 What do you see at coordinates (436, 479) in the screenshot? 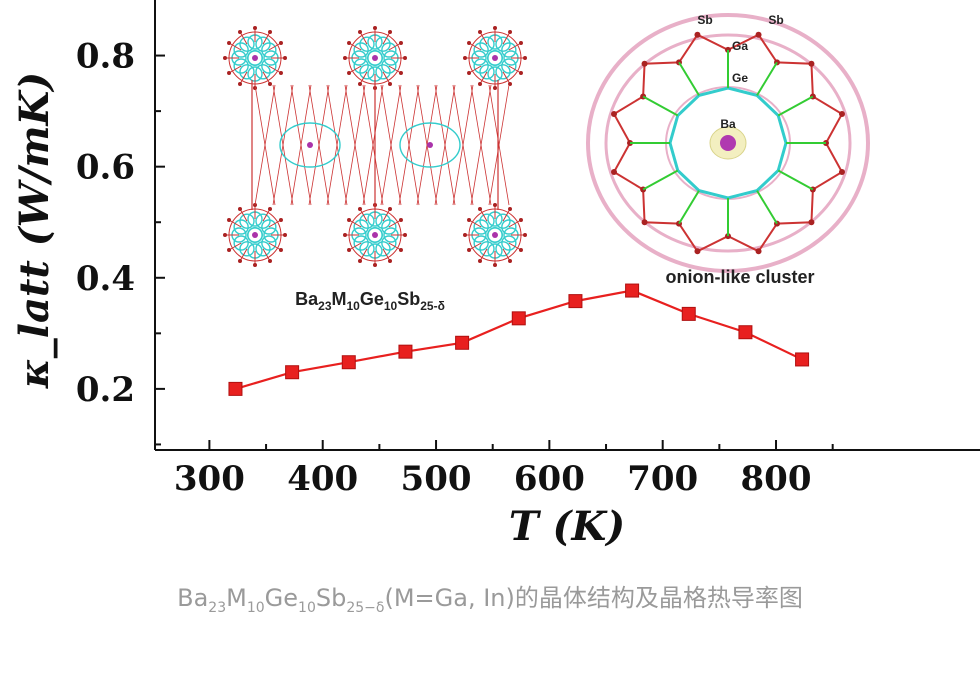
I see `x-tick-label: 500` at bounding box center [436, 479].